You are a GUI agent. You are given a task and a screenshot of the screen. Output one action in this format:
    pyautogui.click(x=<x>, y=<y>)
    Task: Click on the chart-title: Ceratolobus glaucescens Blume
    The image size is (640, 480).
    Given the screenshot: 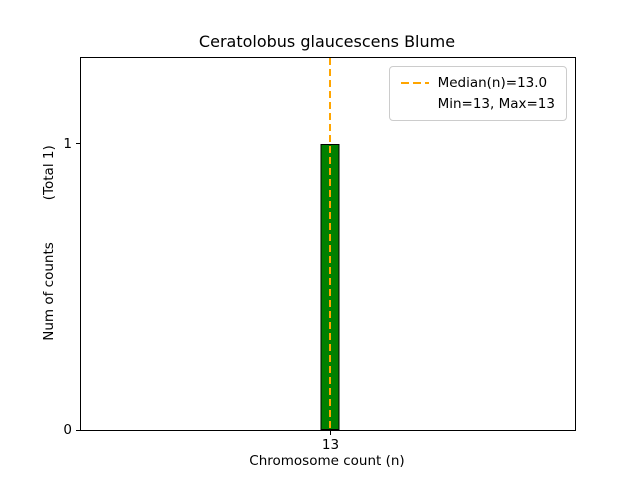 What is the action you would take?
    pyautogui.click(x=327, y=41)
    